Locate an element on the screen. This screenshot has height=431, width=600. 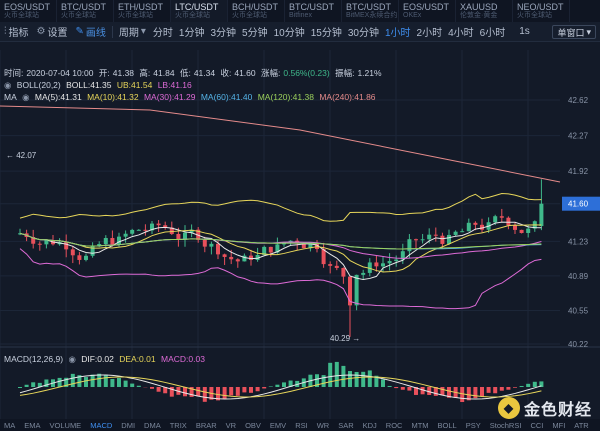
symbol-tab: BTC/USDT Bitfinex is located at coordinates (313, 11).